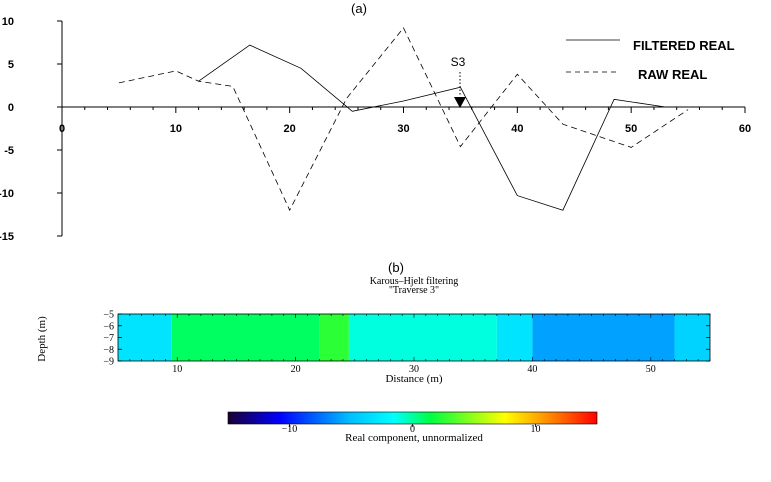 This screenshot has width=771, height=482. I want to click on y-tick-label: -10, so click(7, 194).